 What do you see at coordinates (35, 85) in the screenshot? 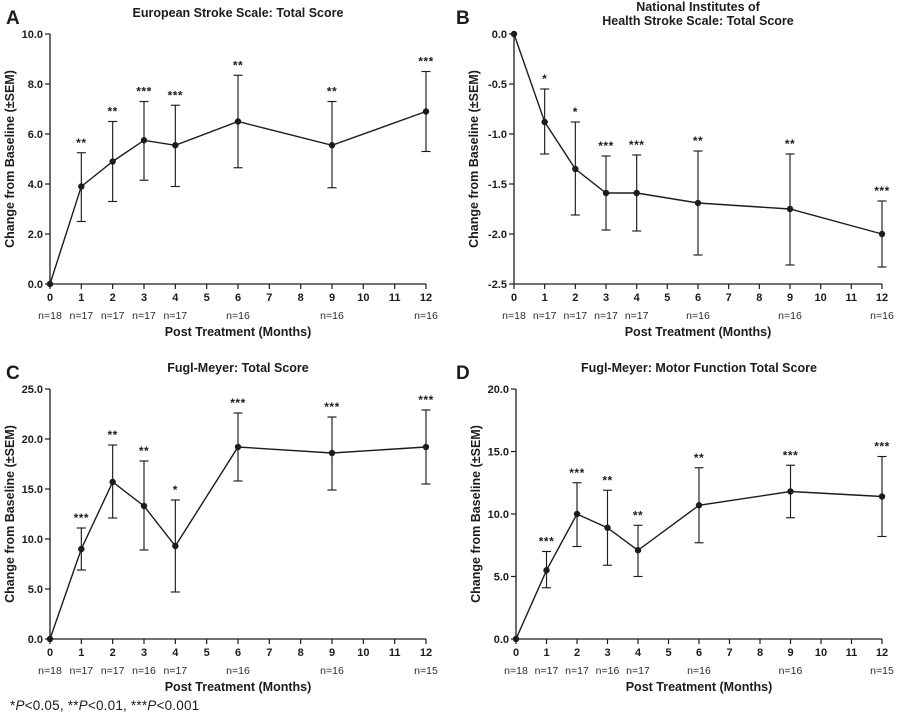
I see `y-tick-label: 8.0` at bounding box center [35, 85].